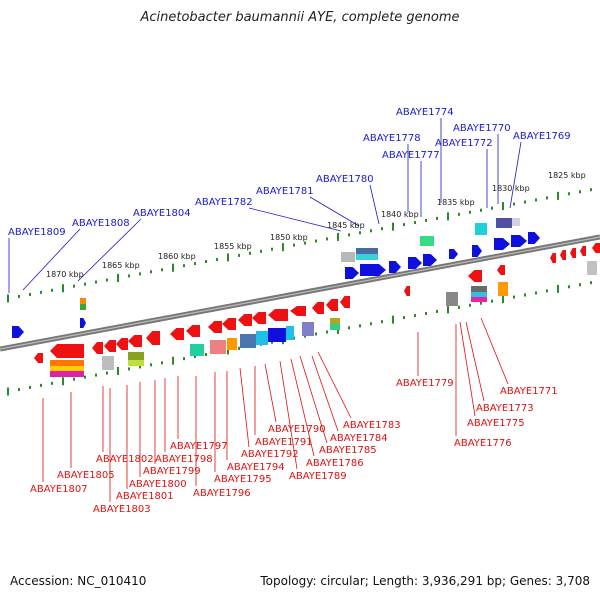  Describe the element at coordinates (511, 188) in the screenshot. I see `scale-label: 1830 kbp` at that location.